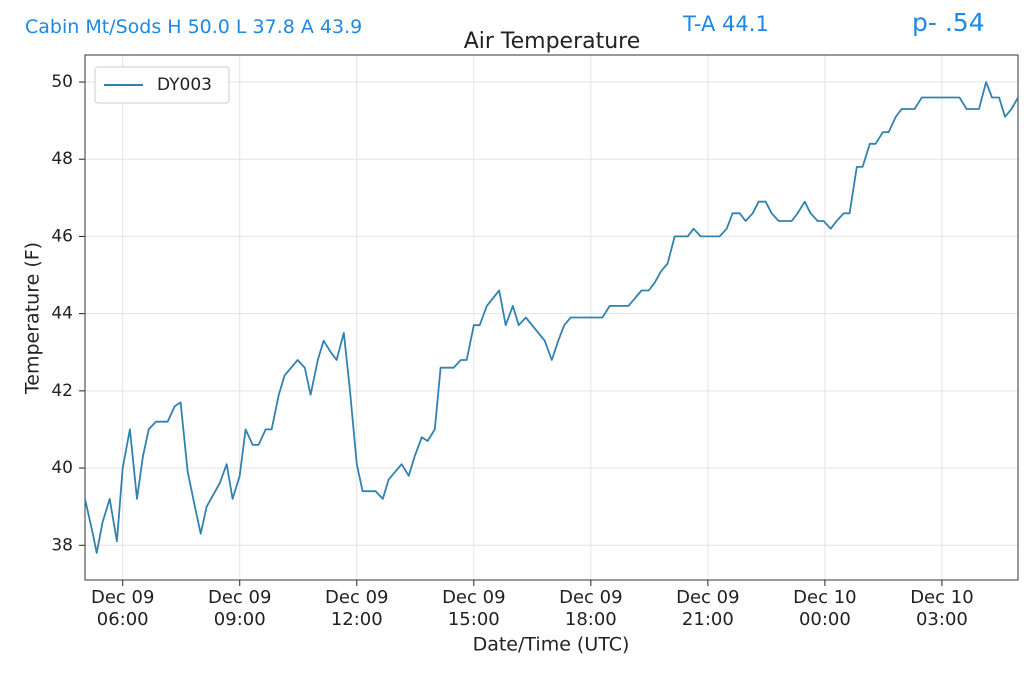  I want to click on x-tick-label: Dec 09 21:00, so click(708, 608).